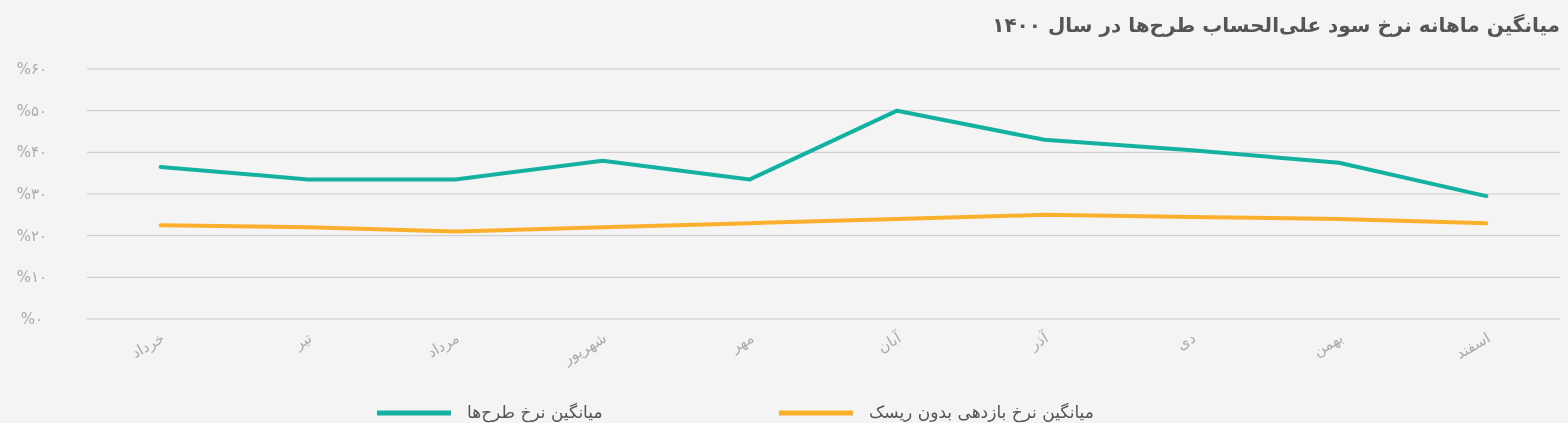 The image size is (1568, 423). I want to click on y-tick-label: %۲۰, so click(32, 235).